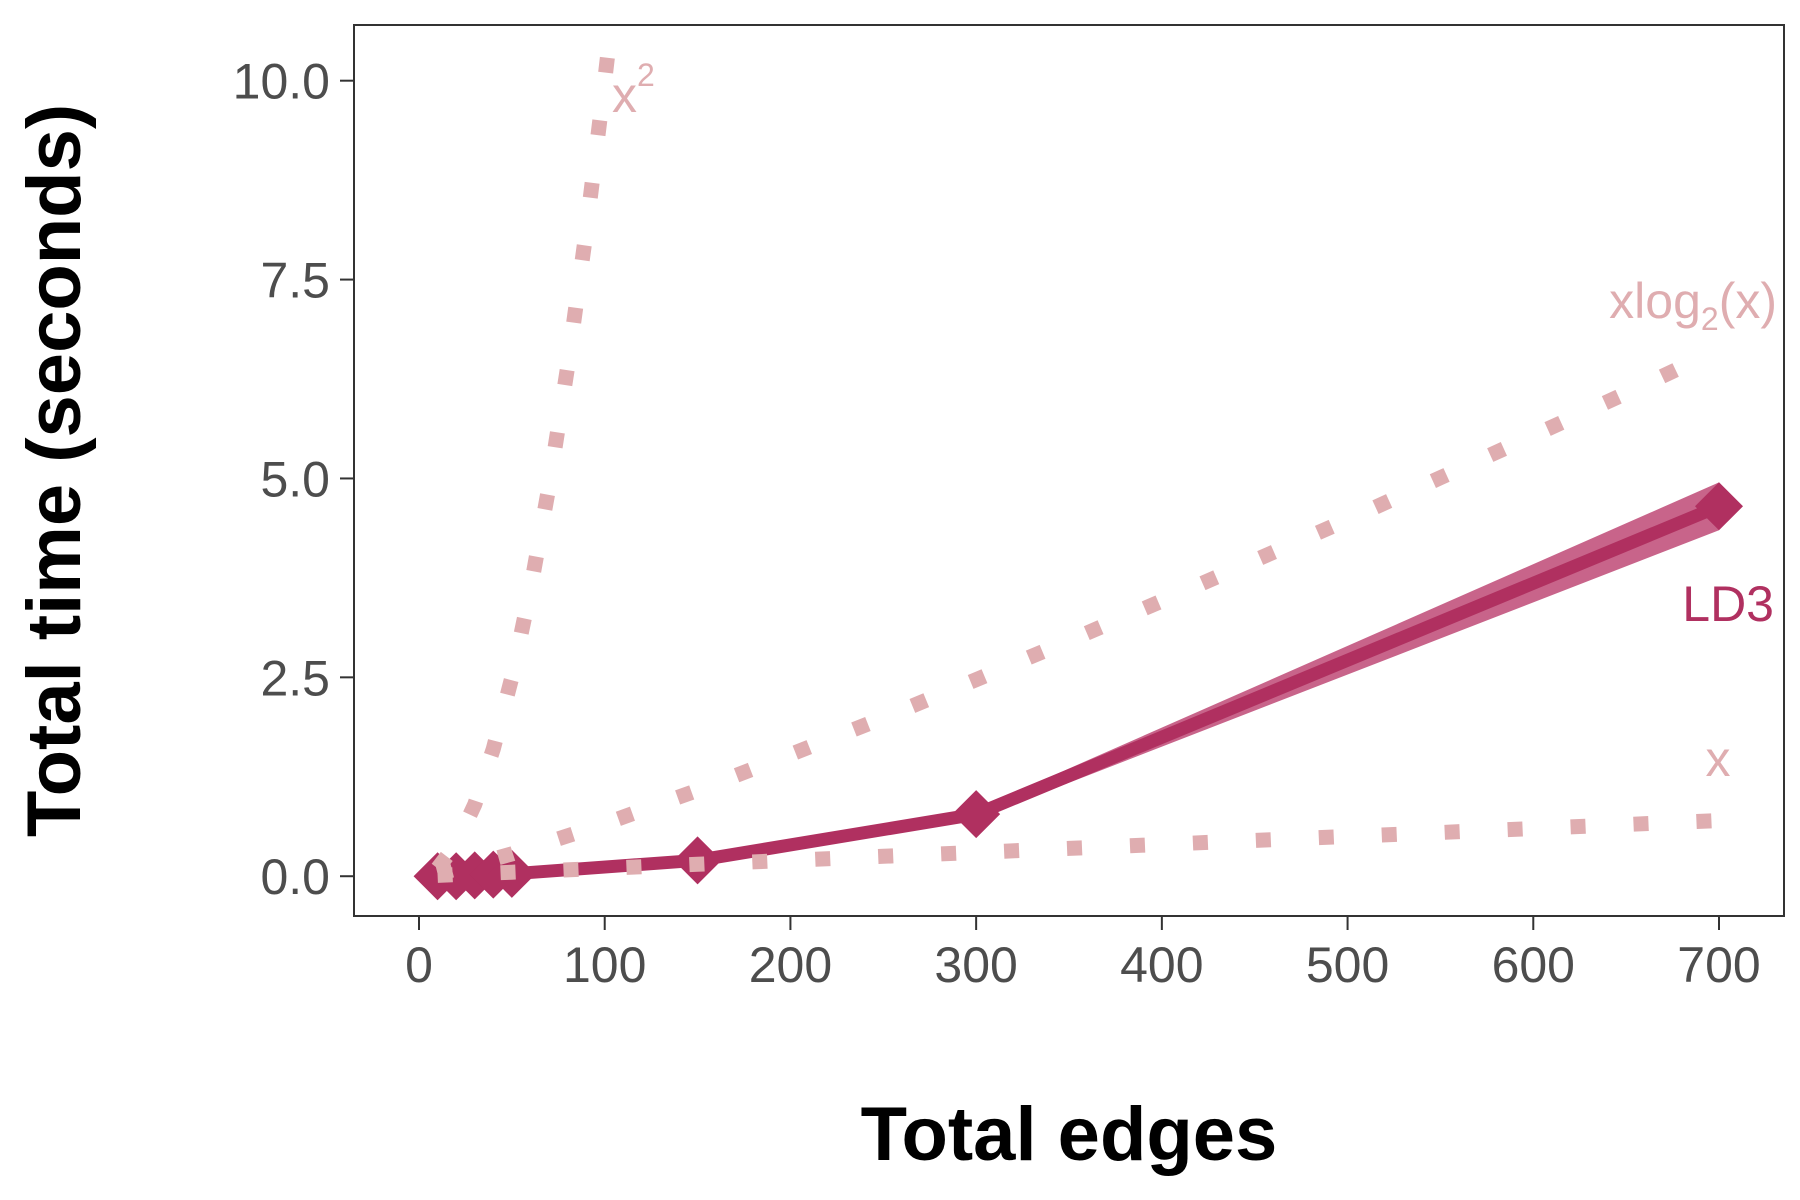 Image resolution: width=1800 pixels, height=1200 pixels. I want to click on series-label-3: x2, so click(633, 90).